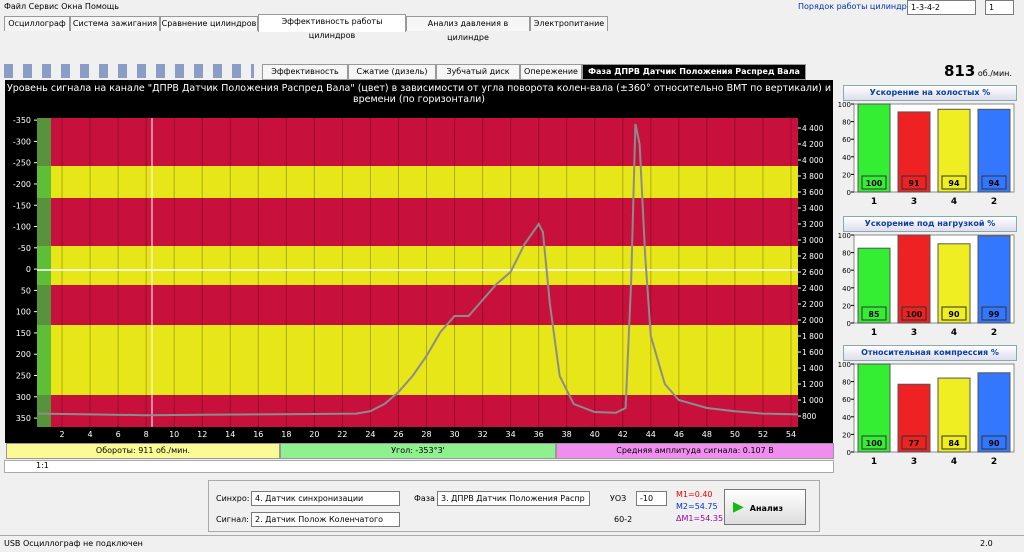 The image size is (1024, 552). What do you see at coordinates (118, 434) in the screenshot?
I see `x-tick-label: 6` at bounding box center [118, 434].